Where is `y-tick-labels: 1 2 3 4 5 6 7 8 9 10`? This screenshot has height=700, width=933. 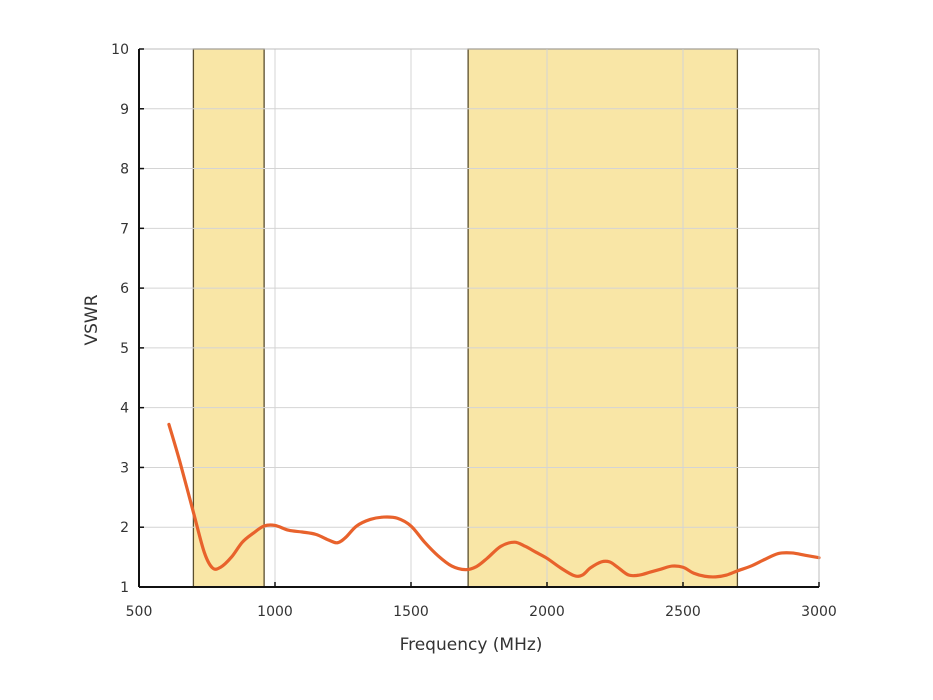
y-tick-labels: 1 2 3 4 5 6 7 8 9 10 is located at coordinates (120, 319).